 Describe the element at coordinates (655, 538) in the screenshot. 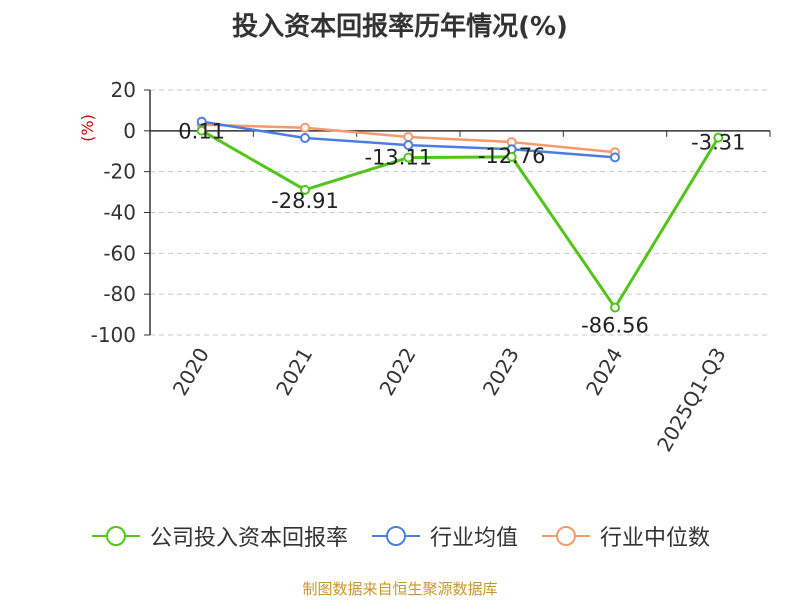

I see `legend-label: 行业中位数` at that location.